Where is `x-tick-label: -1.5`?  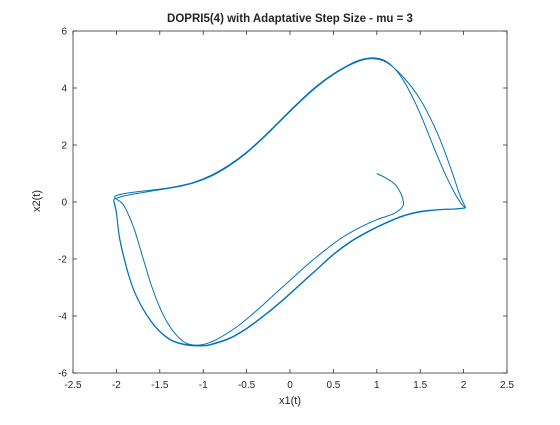 x-tick-label: -1.5 is located at coordinates (160, 385).